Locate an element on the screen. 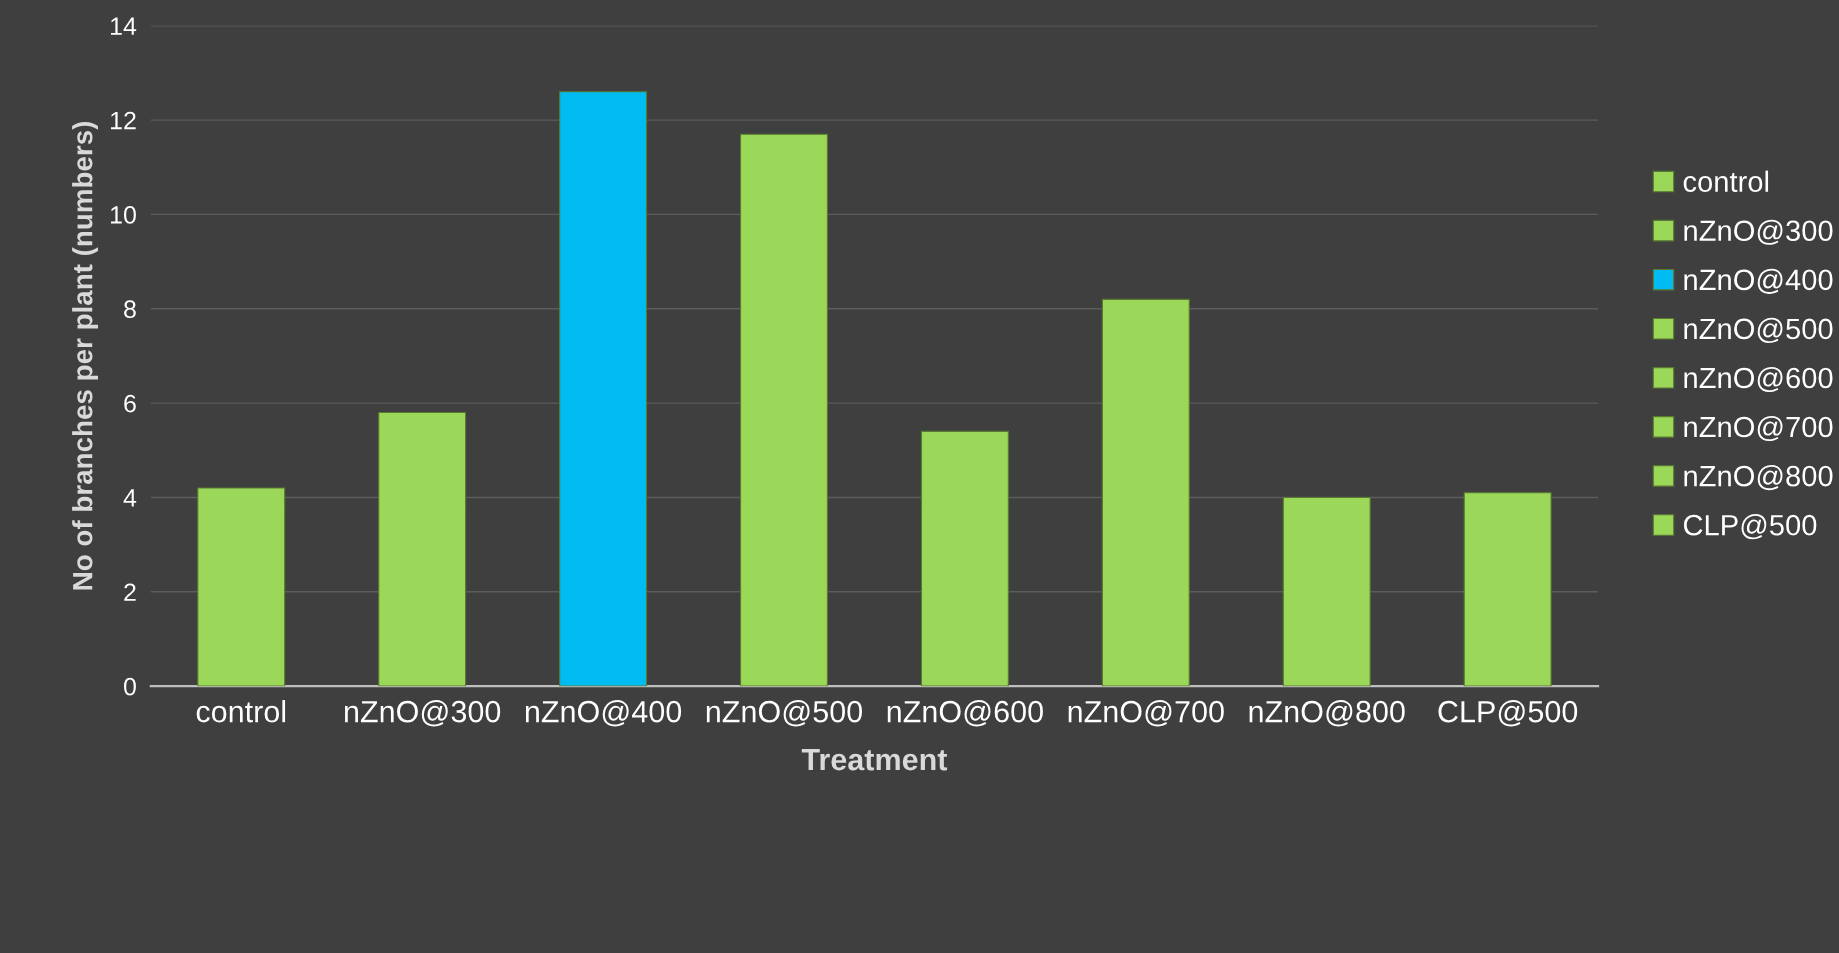 The height and width of the screenshot is (953, 1839). y-tick-label: 12 is located at coordinates (123, 120).